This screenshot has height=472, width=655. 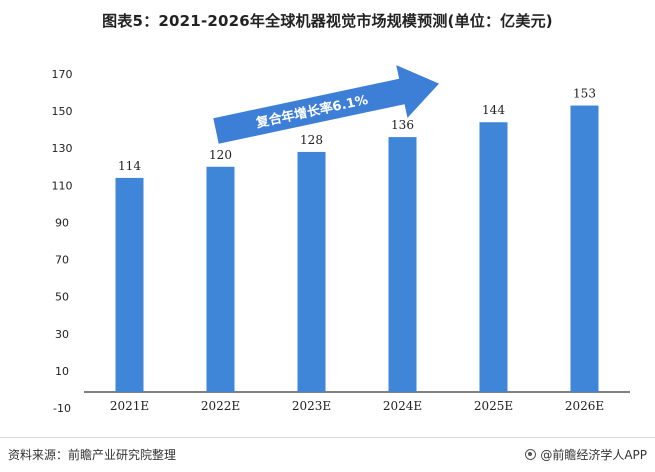 What do you see at coordinates (62, 260) in the screenshot?
I see `y-tick-label: 70` at bounding box center [62, 260].